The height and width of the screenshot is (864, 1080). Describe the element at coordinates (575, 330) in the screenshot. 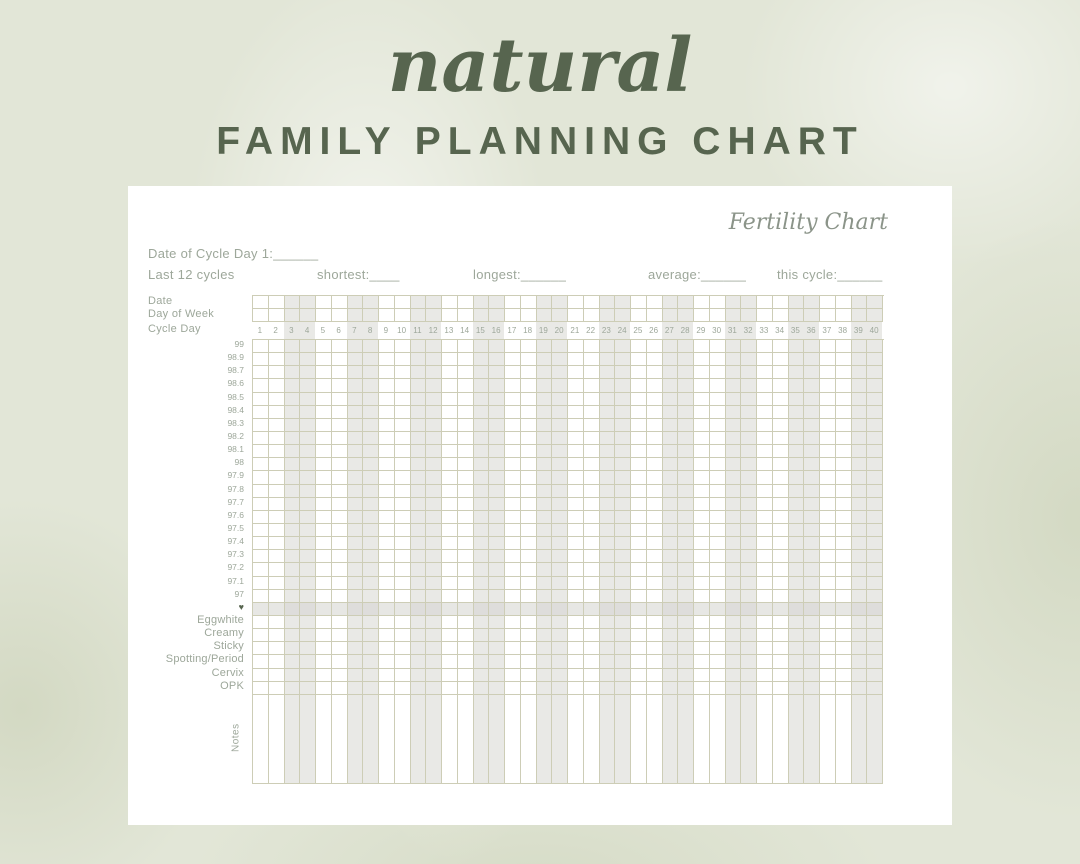

I see `cycle-day-number: 21` at that location.